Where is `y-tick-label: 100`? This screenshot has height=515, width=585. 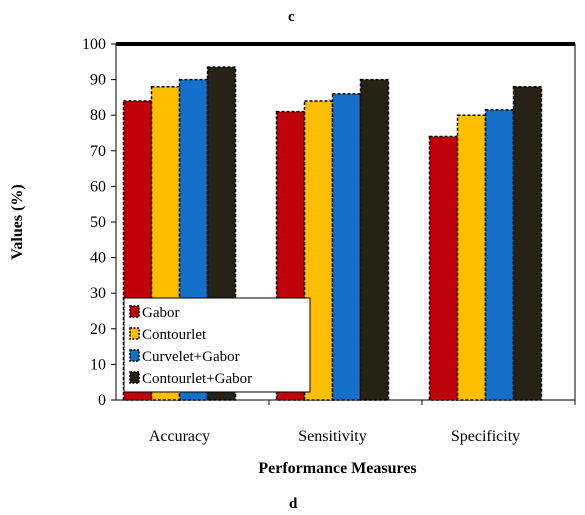
y-tick-label: 100 is located at coordinates (94, 44).